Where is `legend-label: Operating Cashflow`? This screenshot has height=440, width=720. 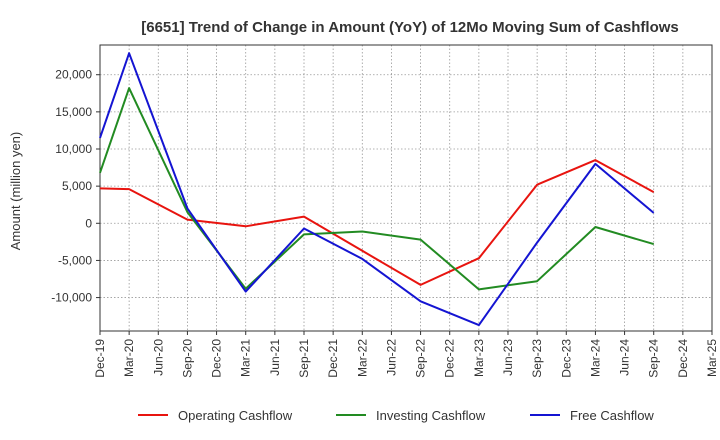 legend-label: Operating Cashflow is located at coordinates (235, 415).